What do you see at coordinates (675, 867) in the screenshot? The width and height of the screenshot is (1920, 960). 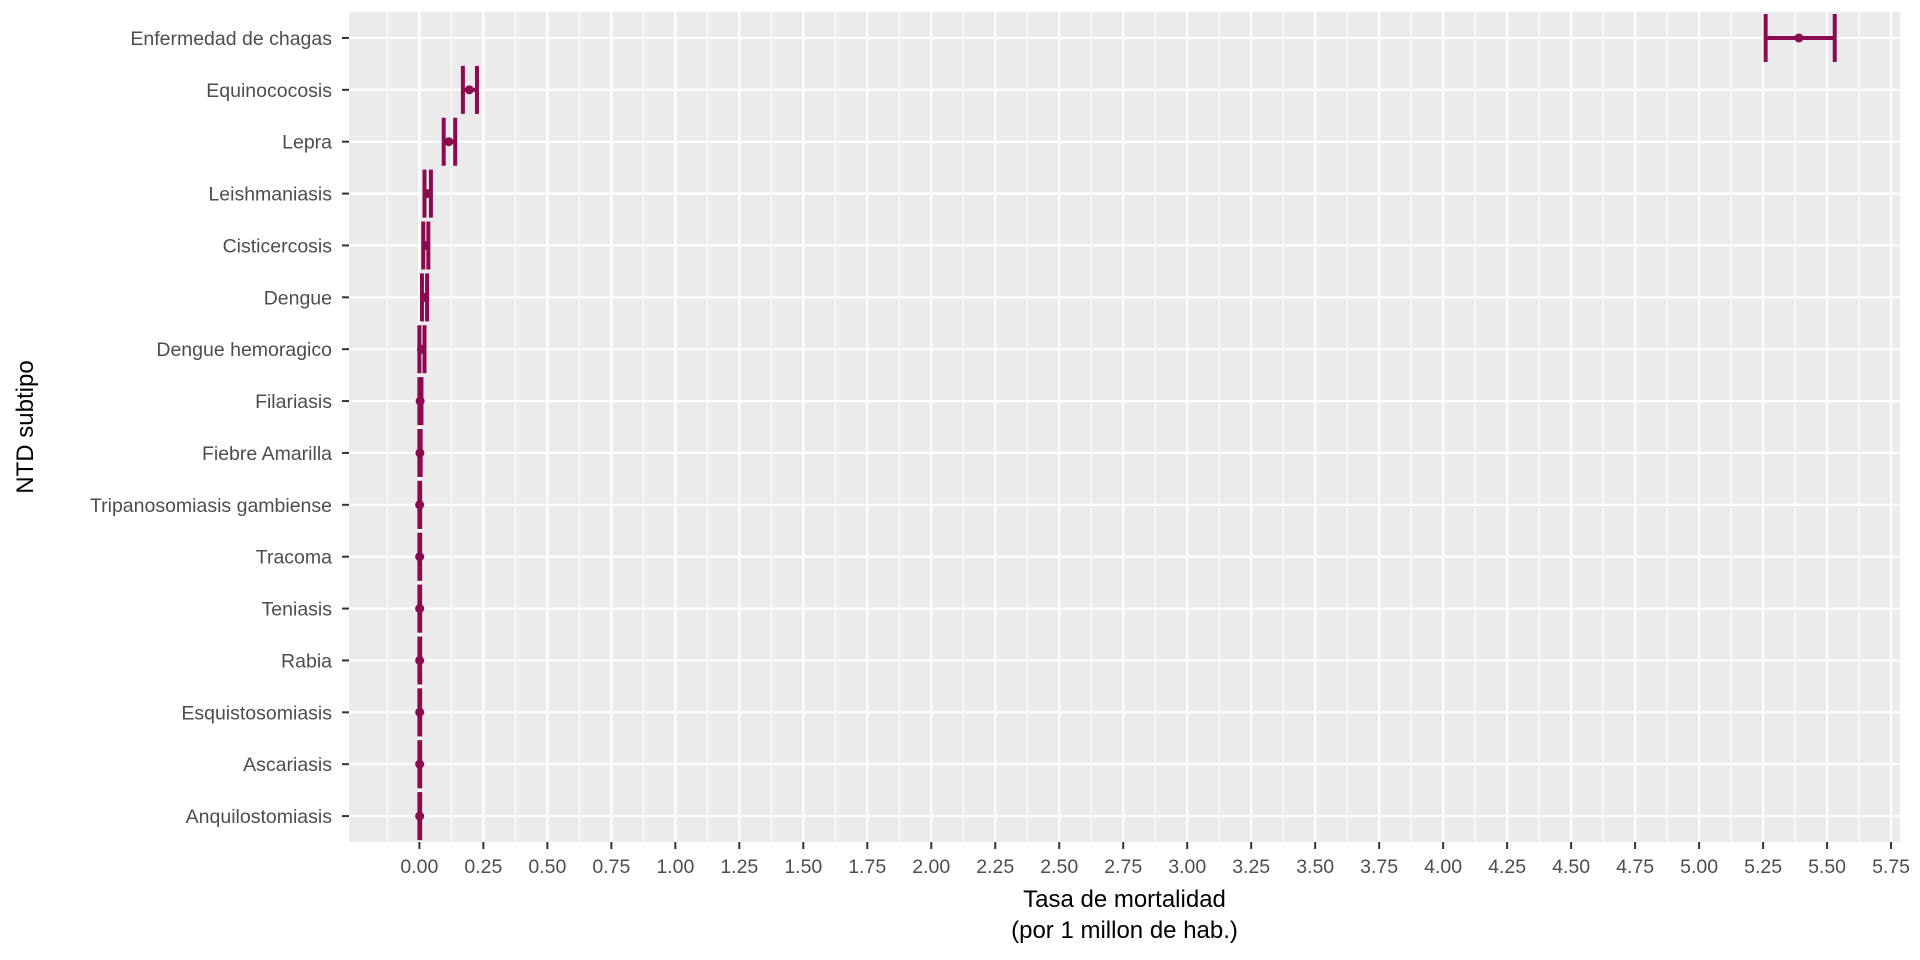 I see `x-tick-label: 1.00` at bounding box center [675, 867].